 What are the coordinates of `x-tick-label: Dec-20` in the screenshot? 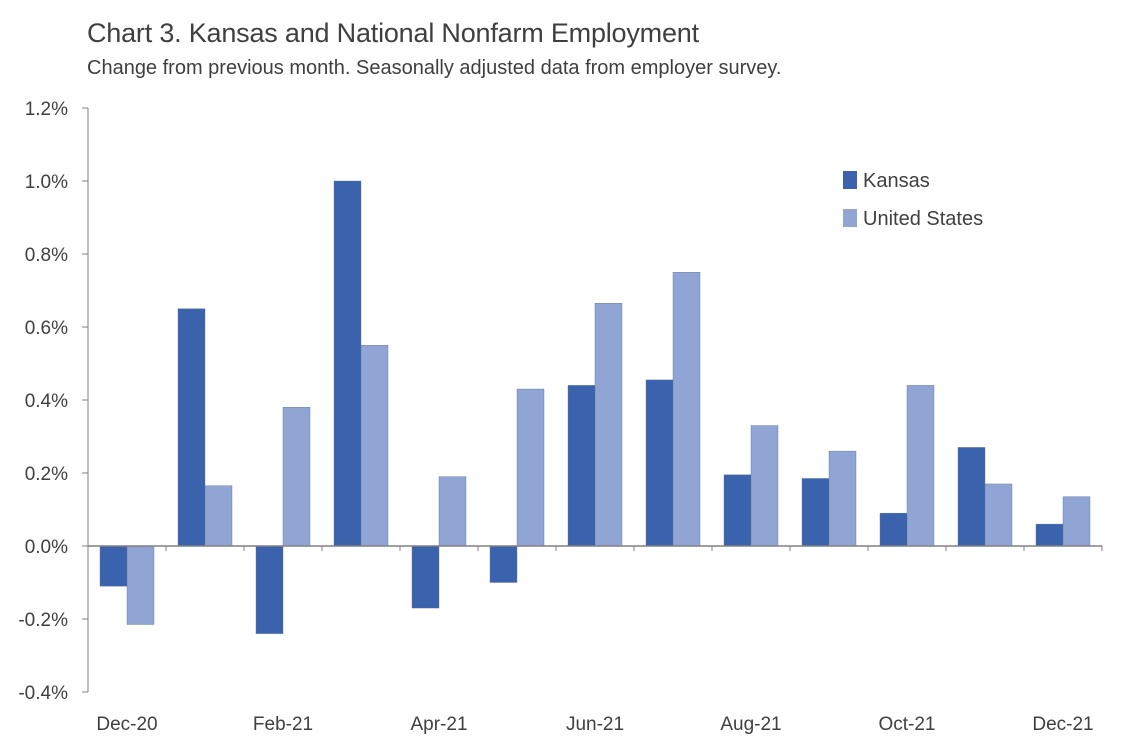 It's located at (126, 724).